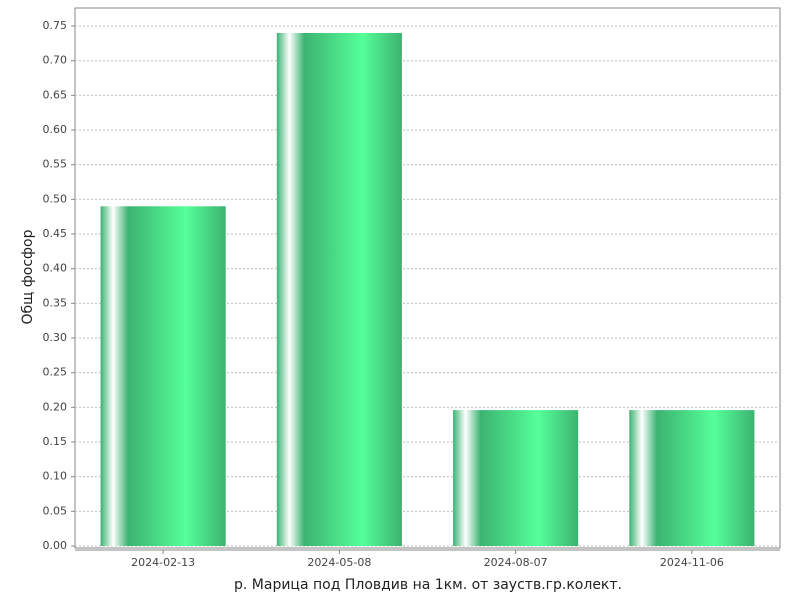 This screenshot has width=800, height=600. I want to click on y-tick-label: 0.75, so click(55, 25).